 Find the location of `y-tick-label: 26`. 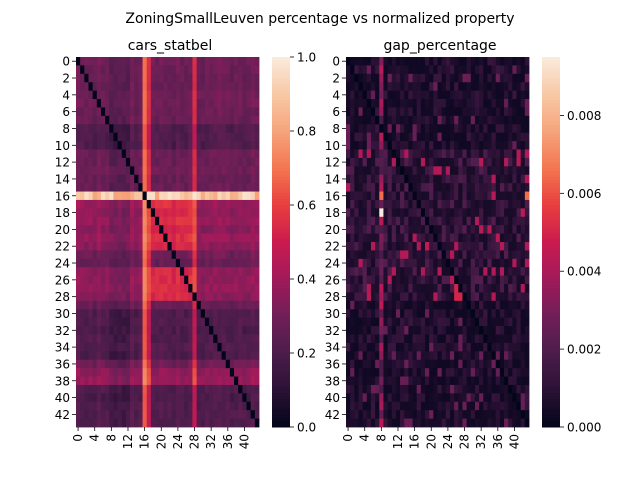

y-tick-label: 26 is located at coordinates (62, 280).